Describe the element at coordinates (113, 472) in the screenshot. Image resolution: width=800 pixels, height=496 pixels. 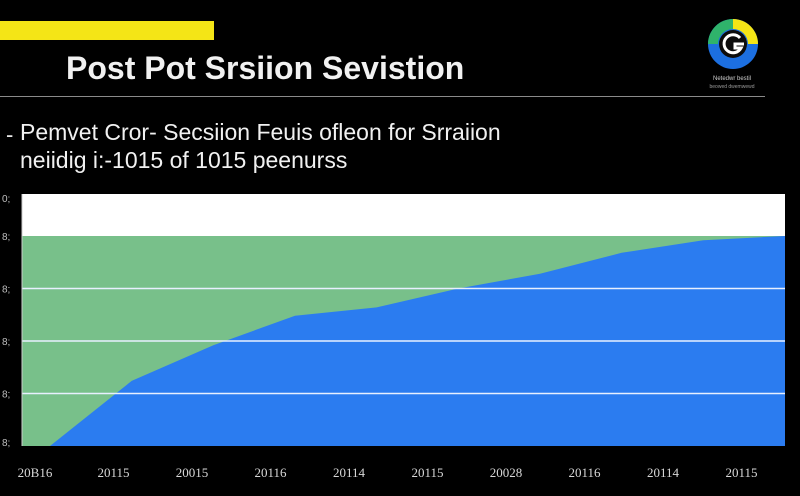
I see `x-tick-label-1: 20115` at that location.